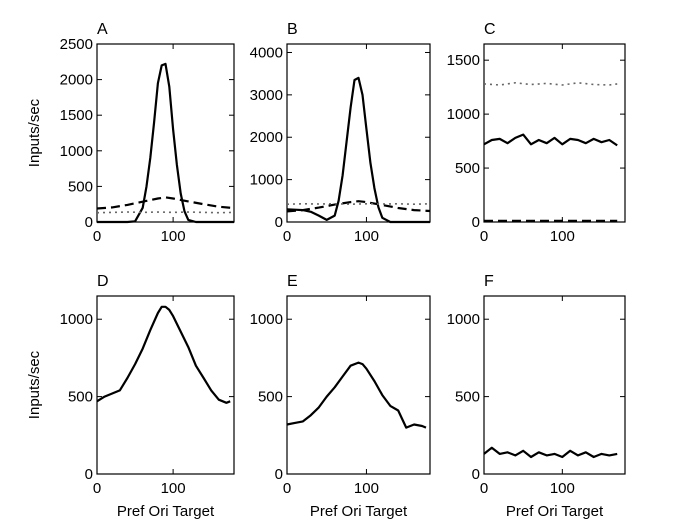  Describe the element at coordinates (292, 281) in the screenshot. I see `panel-label: E` at that location.